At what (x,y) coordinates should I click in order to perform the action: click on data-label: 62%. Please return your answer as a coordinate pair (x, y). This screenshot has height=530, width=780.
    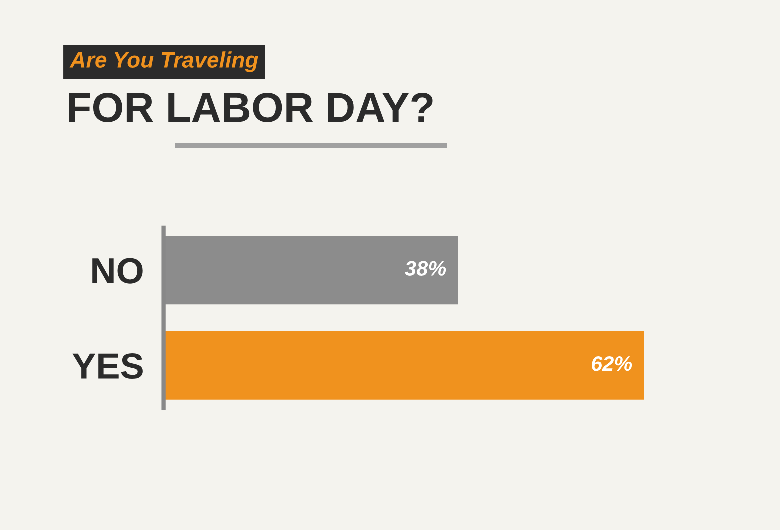
    Looking at the image, I should click on (612, 364).